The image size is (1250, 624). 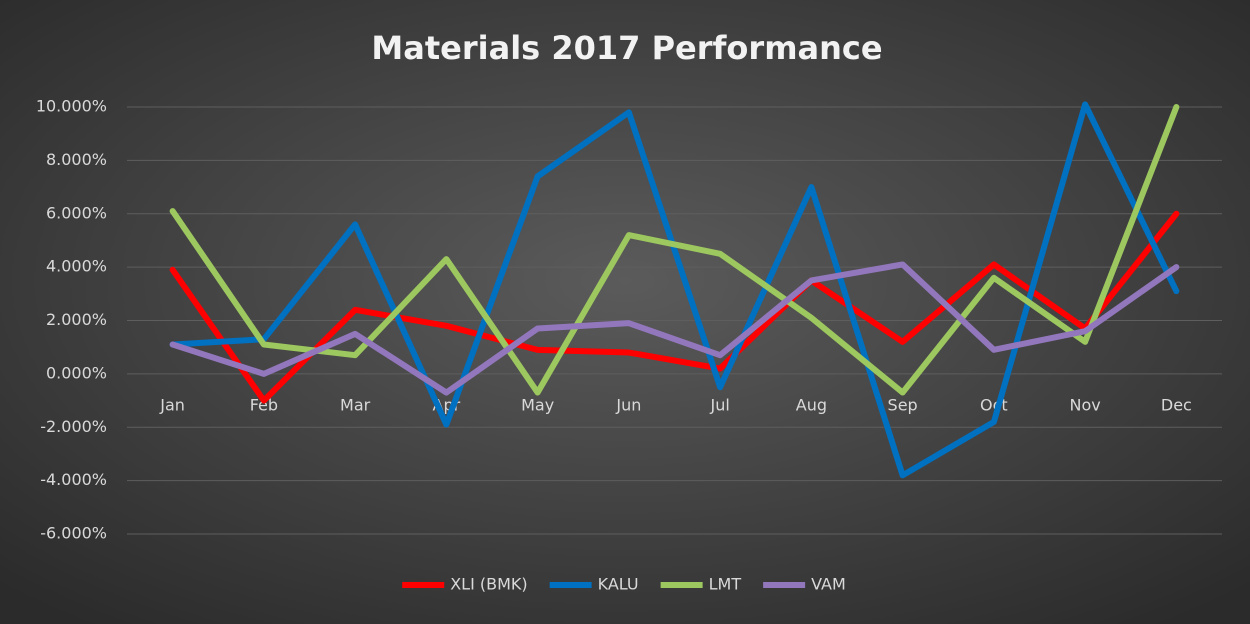 I want to click on legend-label: XLI (BMK), so click(x=488, y=584).